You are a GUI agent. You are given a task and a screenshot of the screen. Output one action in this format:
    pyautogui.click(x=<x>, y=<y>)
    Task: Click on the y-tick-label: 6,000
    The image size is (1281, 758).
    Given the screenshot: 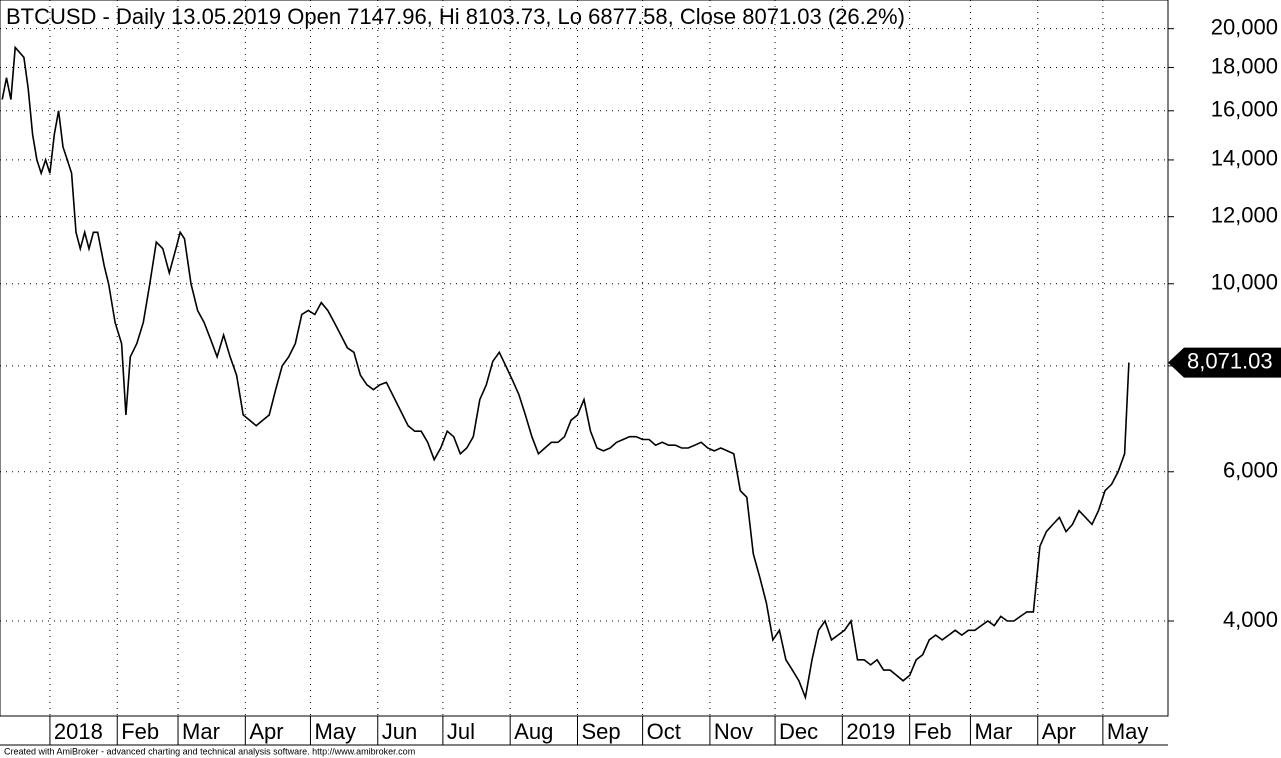 What is the action you would take?
    pyautogui.click(x=1250, y=470)
    